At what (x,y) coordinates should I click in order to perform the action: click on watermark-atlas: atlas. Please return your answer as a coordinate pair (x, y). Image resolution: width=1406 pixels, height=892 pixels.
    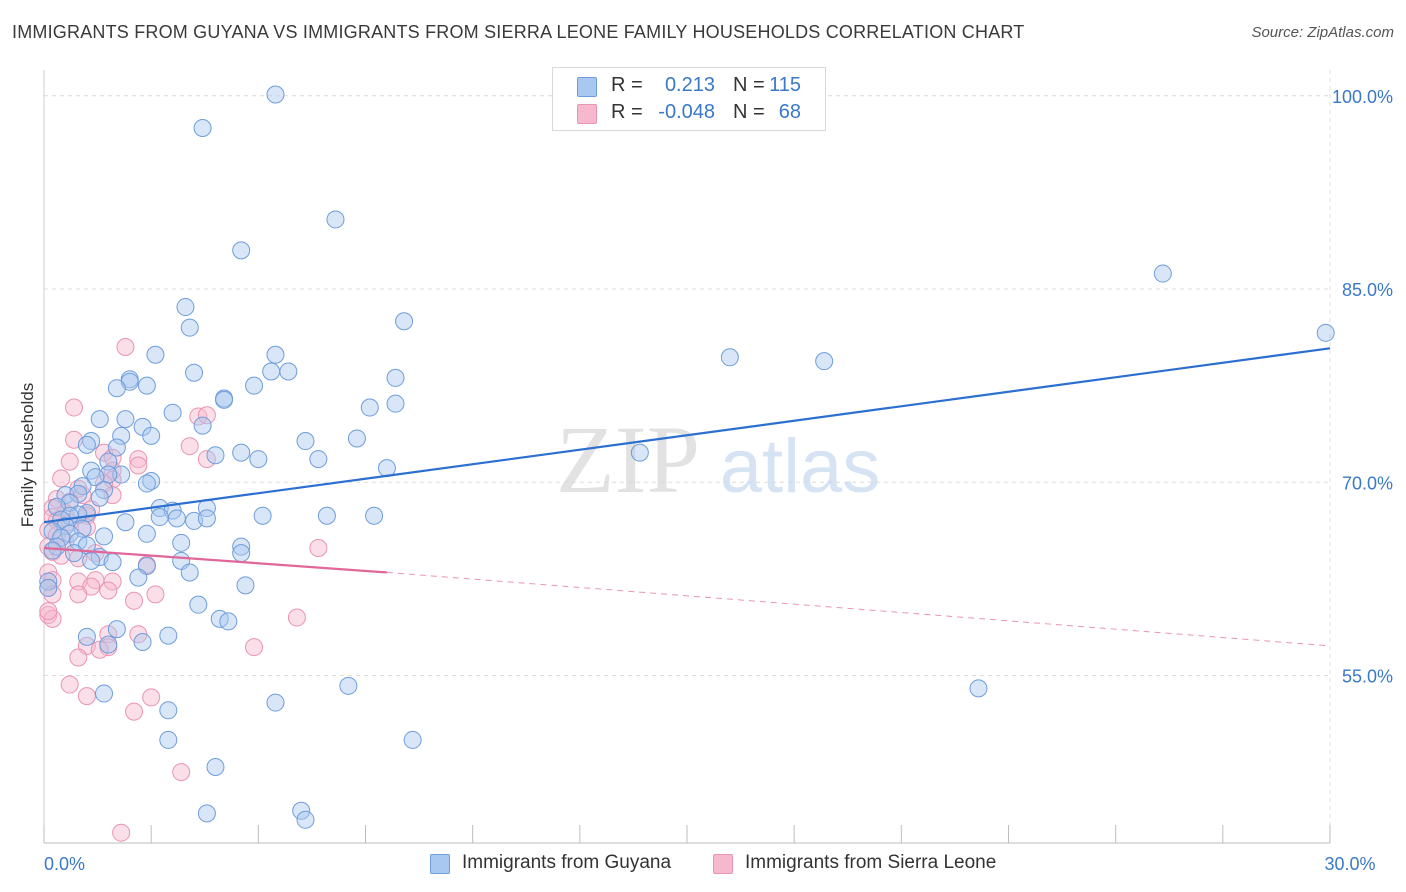
    Looking at the image, I should click on (800, 466).